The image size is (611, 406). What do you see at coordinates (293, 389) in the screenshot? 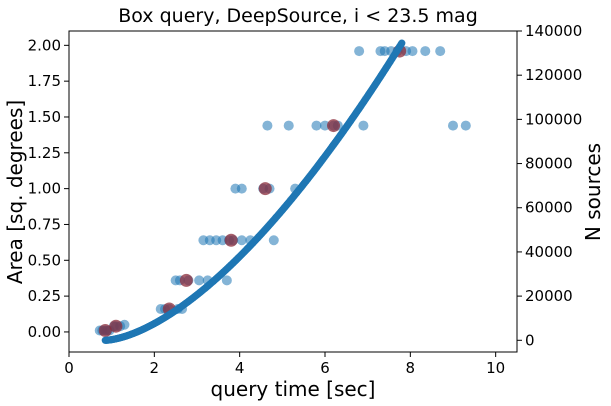
I see `x-axis-label: query time [sec]` at bounding box center [293, 389].